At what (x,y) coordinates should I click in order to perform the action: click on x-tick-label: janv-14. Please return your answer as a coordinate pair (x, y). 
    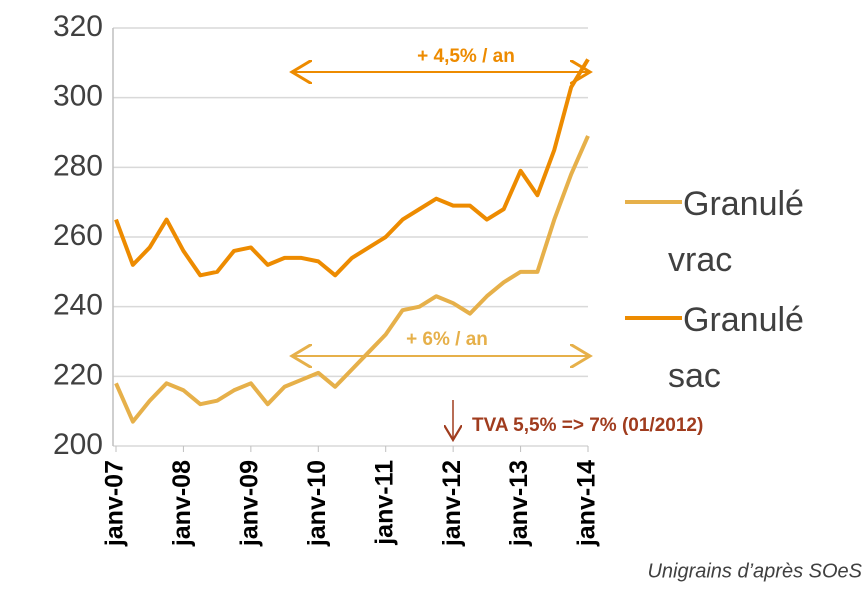
    Looking at the image, I should click on (587, 503).